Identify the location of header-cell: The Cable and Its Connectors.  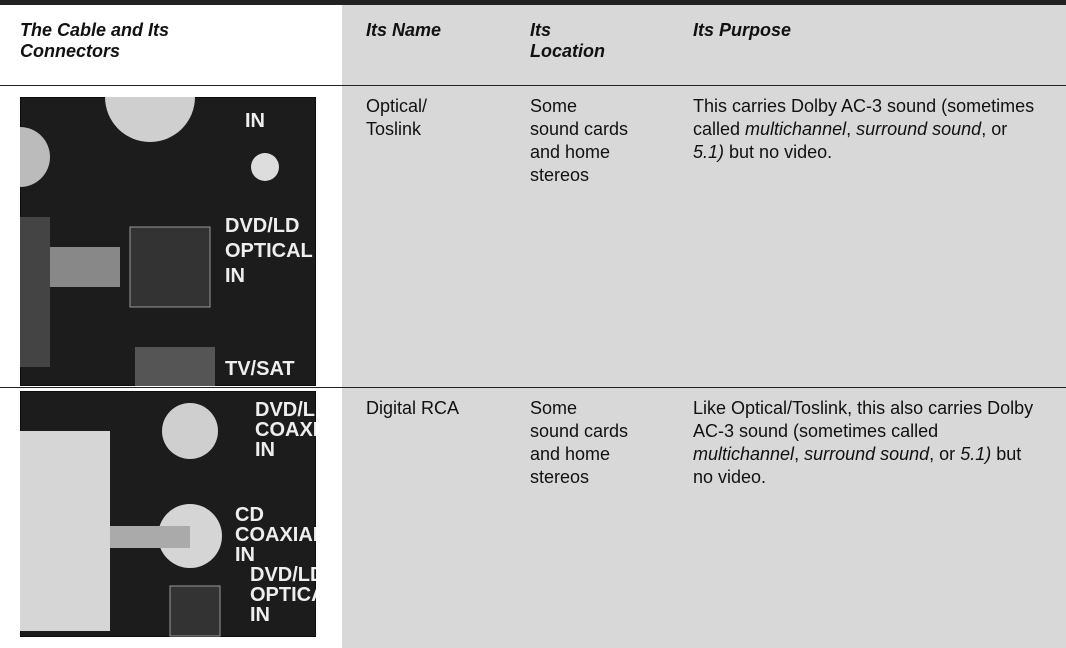
(95, 40).